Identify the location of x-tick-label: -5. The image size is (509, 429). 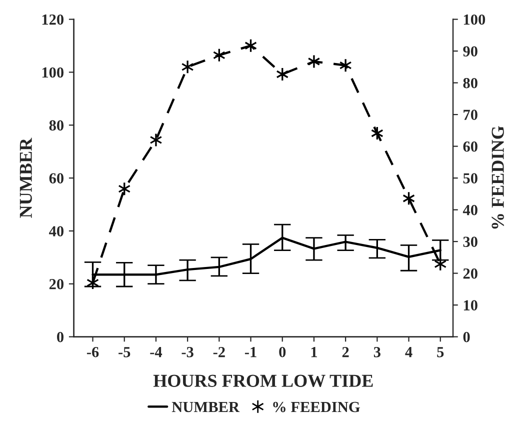
(124, 352).